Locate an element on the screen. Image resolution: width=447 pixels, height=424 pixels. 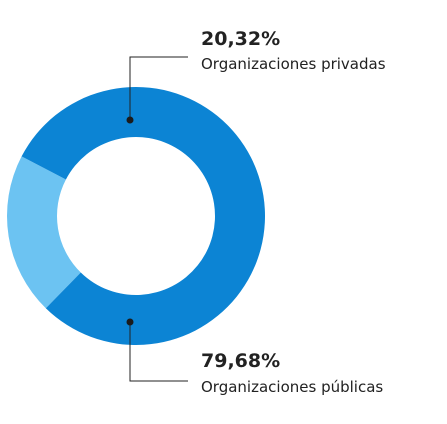
slice-percent-public: 79,68% is located at coordinates (240, 361).